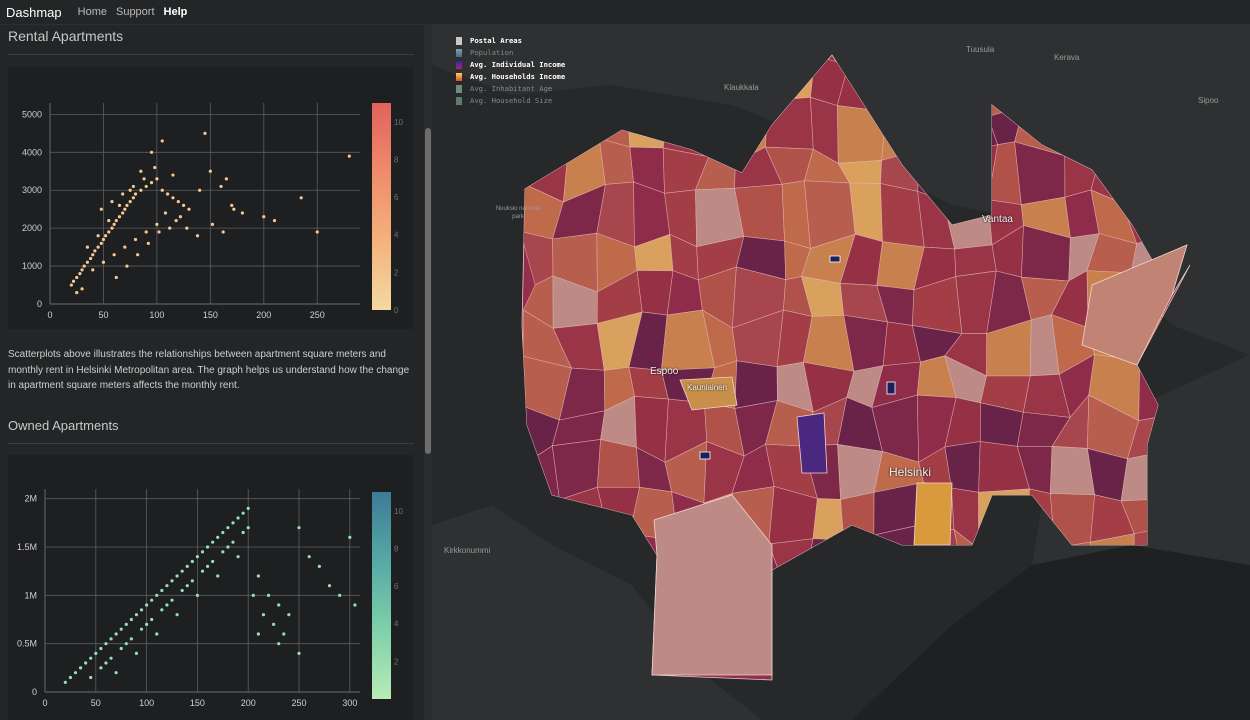 Image resolution: width=1250 pixels, height=720 pixels. Describe the element at coordinates (812, 443) in the screenshot. I see `postal-area-low-income` at that location.